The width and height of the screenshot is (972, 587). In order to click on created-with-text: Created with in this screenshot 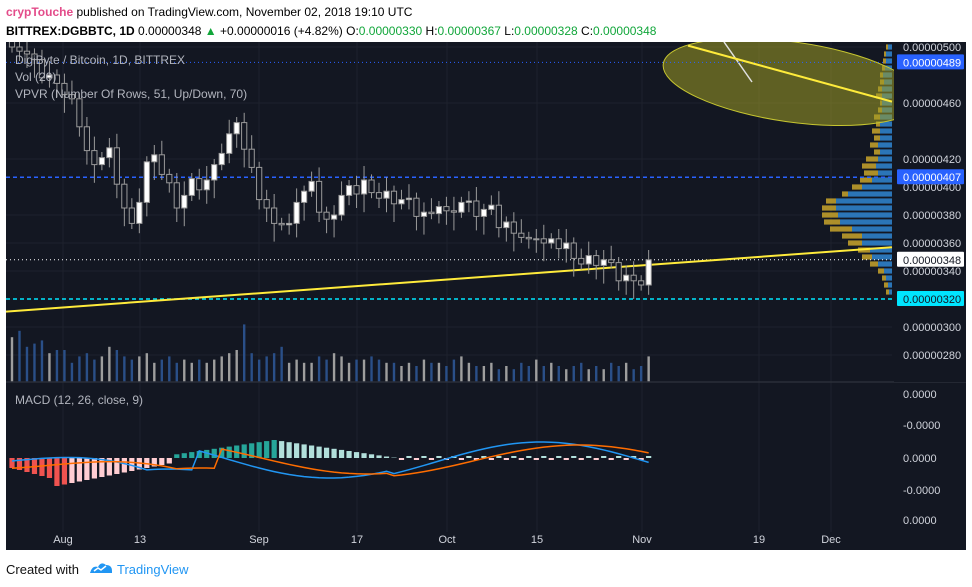, I will do `click(42, 569)`.